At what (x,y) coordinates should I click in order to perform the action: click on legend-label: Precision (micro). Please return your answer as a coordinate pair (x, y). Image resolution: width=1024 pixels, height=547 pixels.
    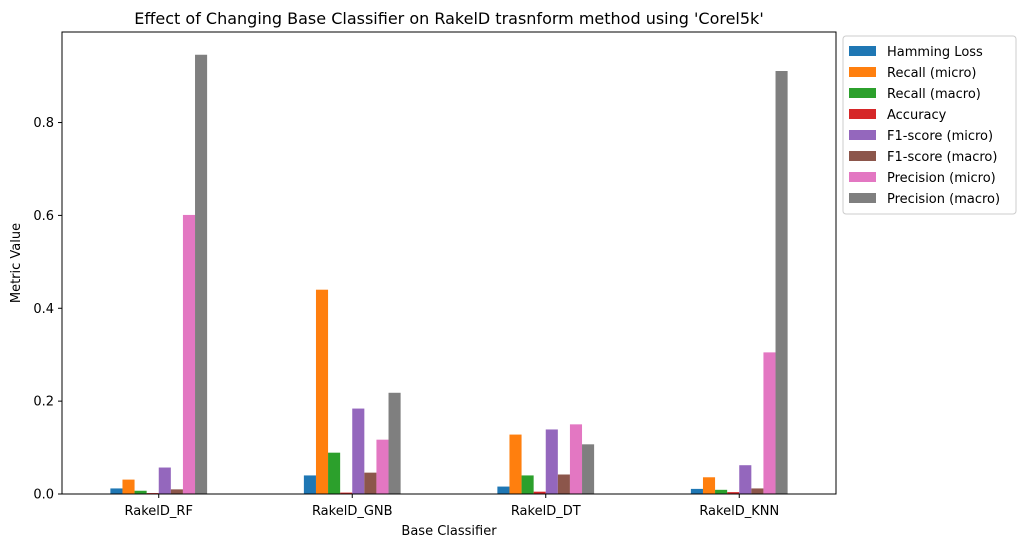
    Looking at the image, I should click on (941, 178).